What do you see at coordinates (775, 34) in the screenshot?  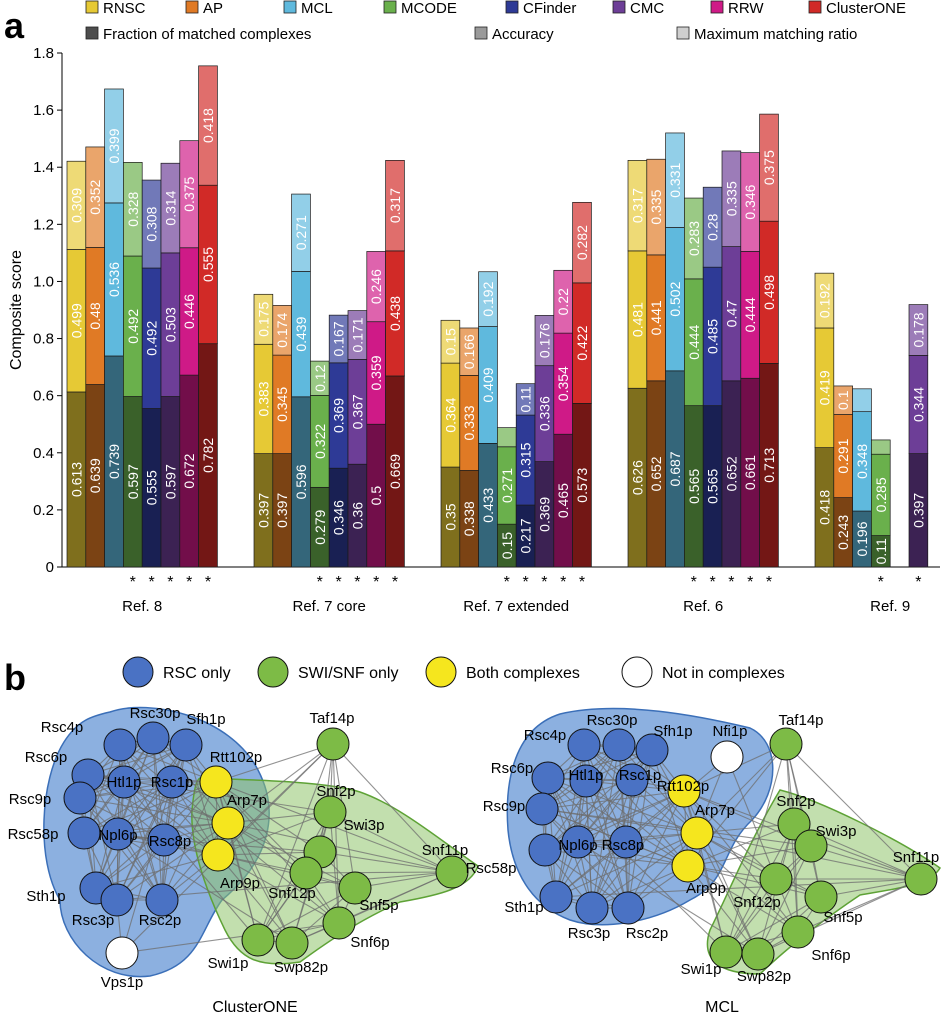 I see `legend-component-label-3: Maximum matching ratio` at bounding box center [775, 34].